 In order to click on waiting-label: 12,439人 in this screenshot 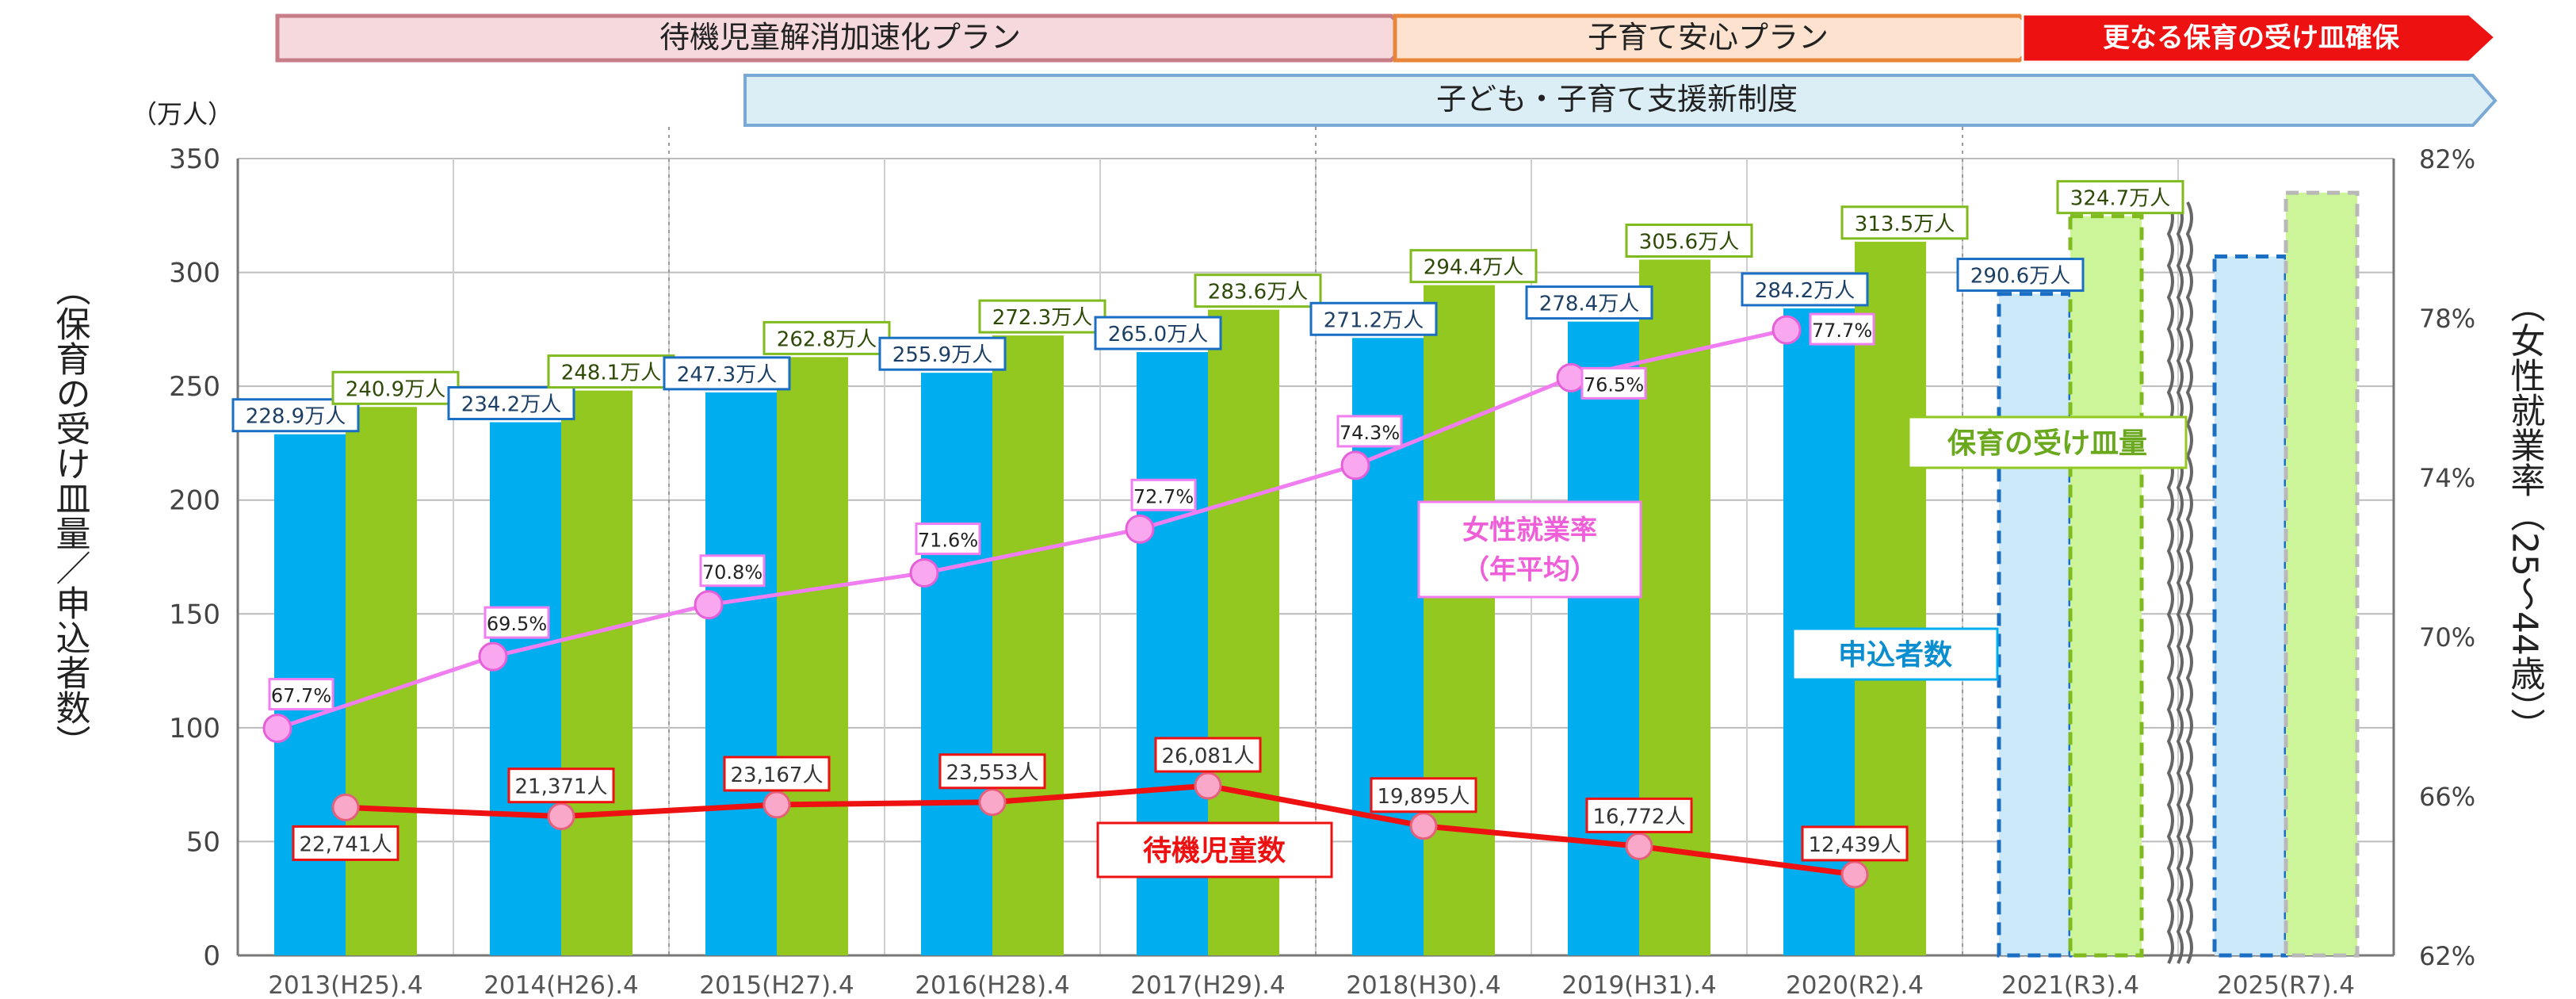, I will do `click(1855, 845)`.